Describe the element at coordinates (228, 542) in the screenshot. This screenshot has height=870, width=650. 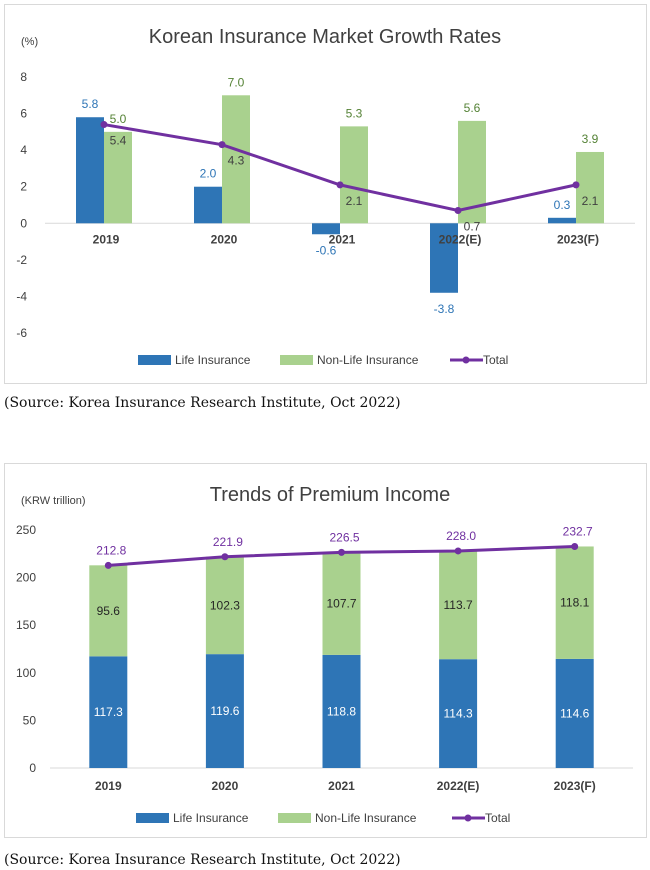
I see `data-label-total: 221.9` at that location.